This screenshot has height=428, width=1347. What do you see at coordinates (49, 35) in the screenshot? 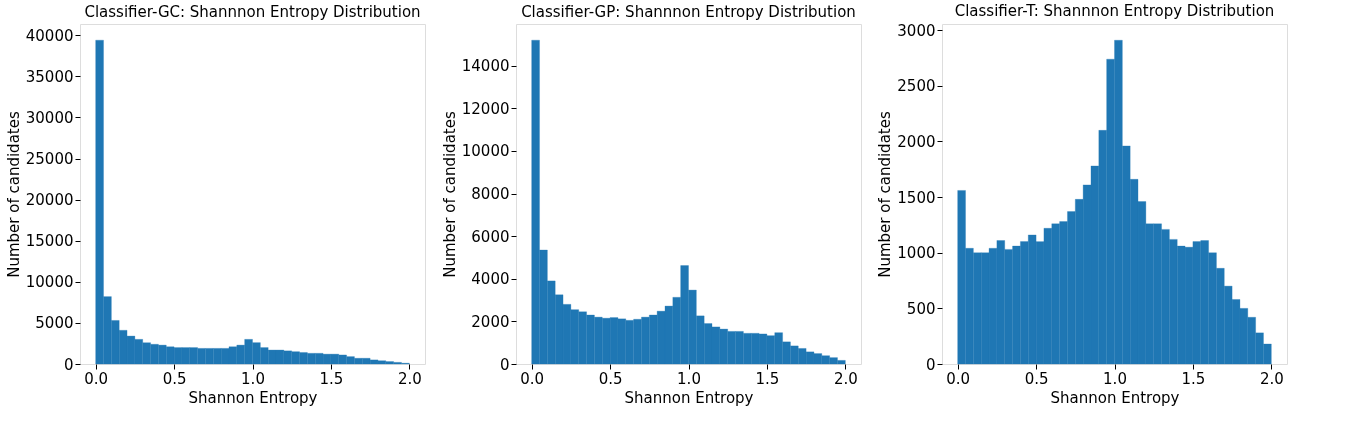
I see `y-tick-label: 40000` at bounding box center [49, 35].